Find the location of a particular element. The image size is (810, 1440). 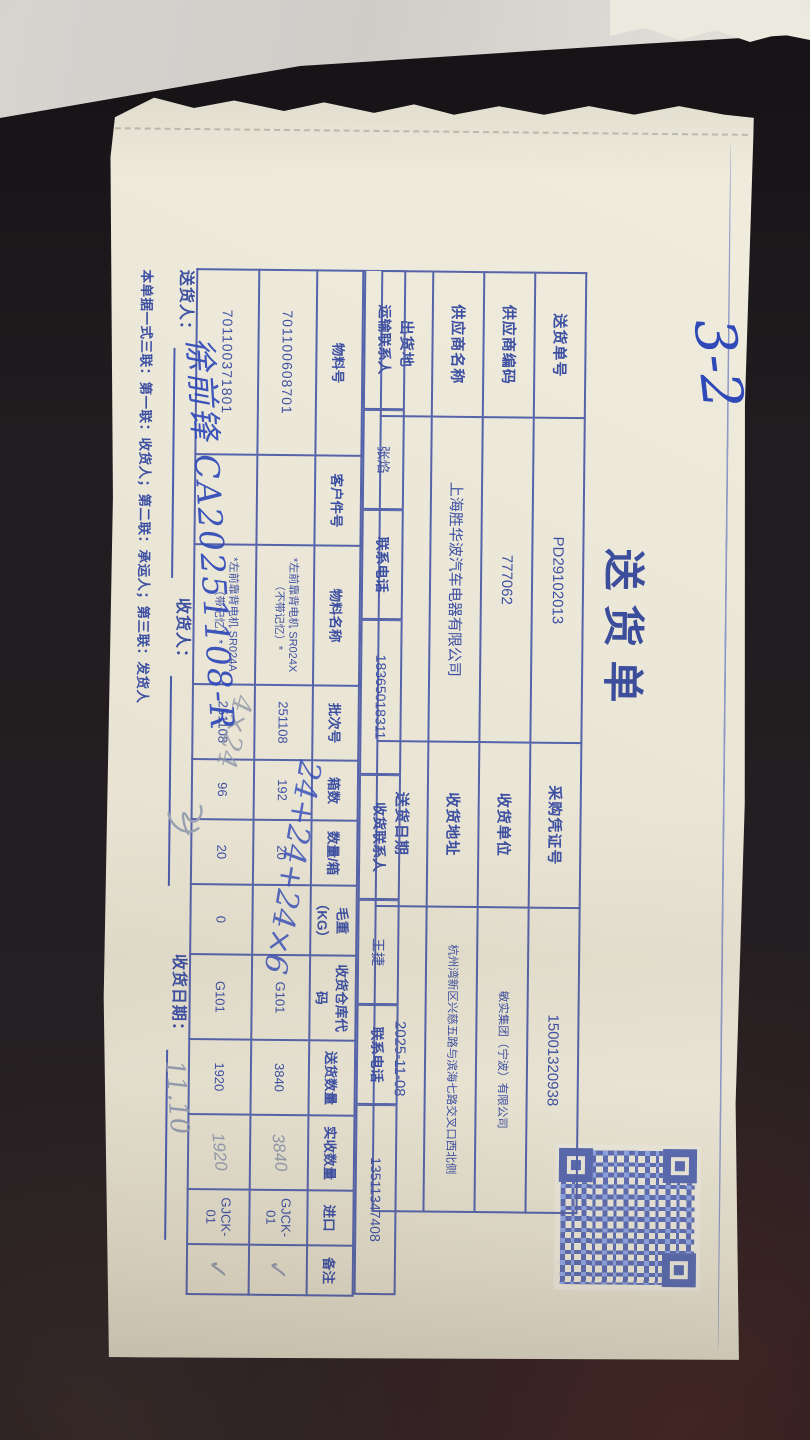

receiver-company-value: 敏实集团（宁波）有限公司 is located at coordinates (501, 1060).